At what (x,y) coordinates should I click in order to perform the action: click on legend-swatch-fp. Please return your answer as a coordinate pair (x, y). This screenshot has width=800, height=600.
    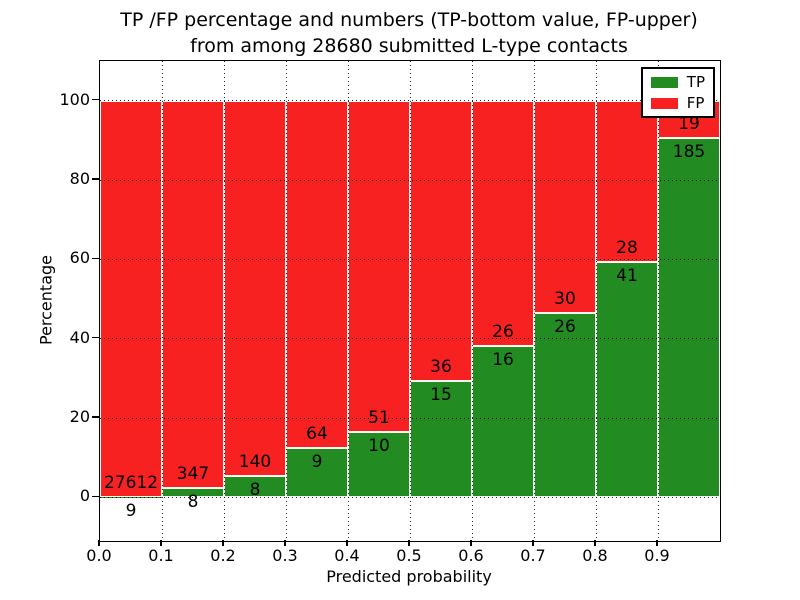
    Looking at the image, I should click on (664, 103).